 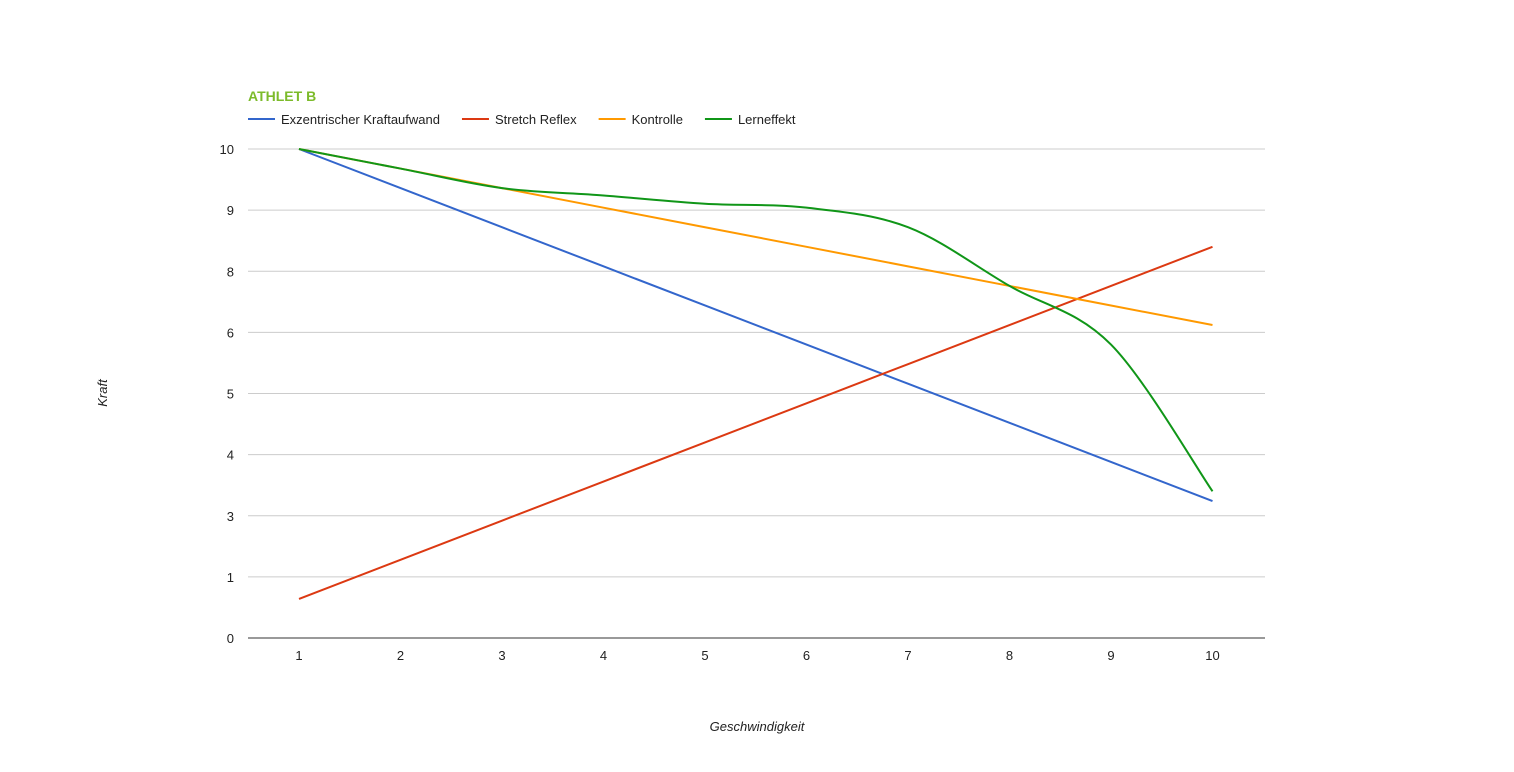 I want to click on y-tick-label: 1, so click(x=230, y=577).